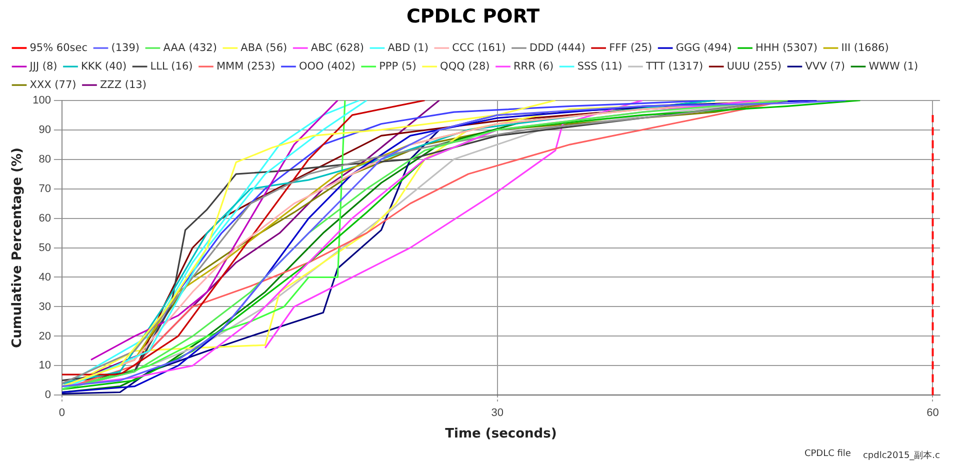  What do you see at coordinates (479, 48) in the screenshot?
I see `legend-label: CCC (161)` at bounding box center [479, 48].